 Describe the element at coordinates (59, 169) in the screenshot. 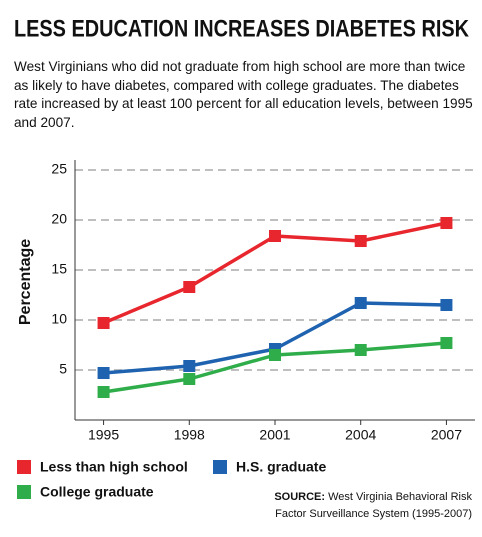

I see `y-tick-label: 25` at that location.